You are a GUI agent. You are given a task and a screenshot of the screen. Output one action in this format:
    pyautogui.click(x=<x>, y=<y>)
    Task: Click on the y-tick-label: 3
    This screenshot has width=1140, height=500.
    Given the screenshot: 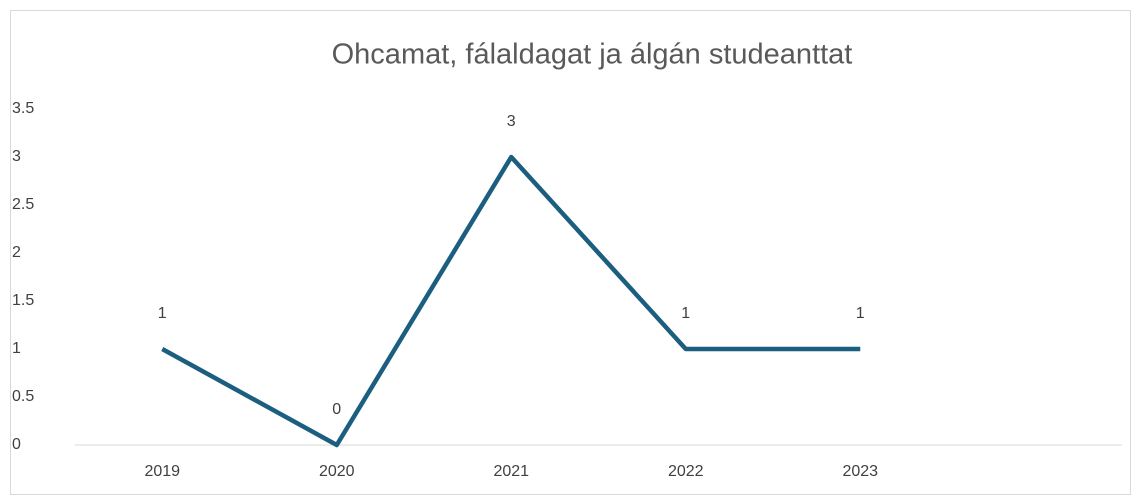 What is the action you would take?
    pyautogui.click(x=16, y=156)
    